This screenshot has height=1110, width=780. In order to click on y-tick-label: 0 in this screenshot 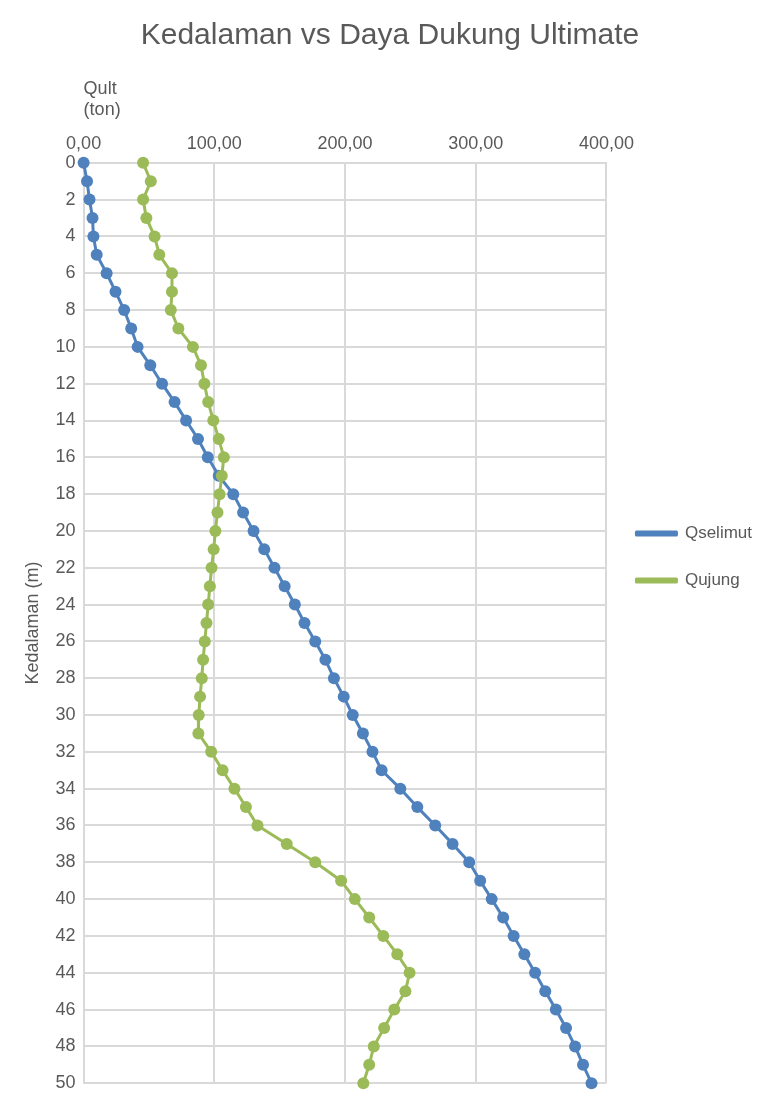, I will do `click(70, 161)`.